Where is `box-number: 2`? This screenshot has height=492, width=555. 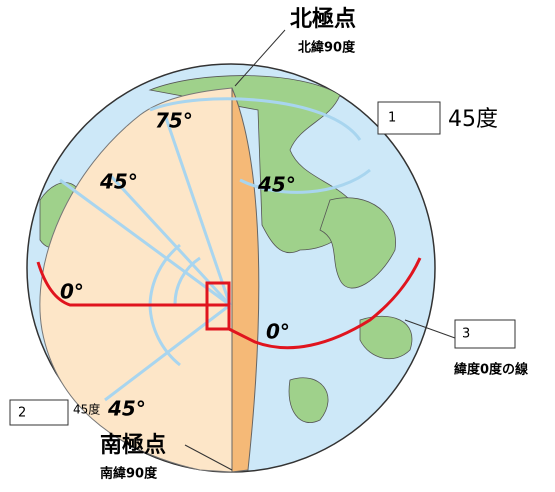
box-number: 2 is located at coordinates (22, 413).